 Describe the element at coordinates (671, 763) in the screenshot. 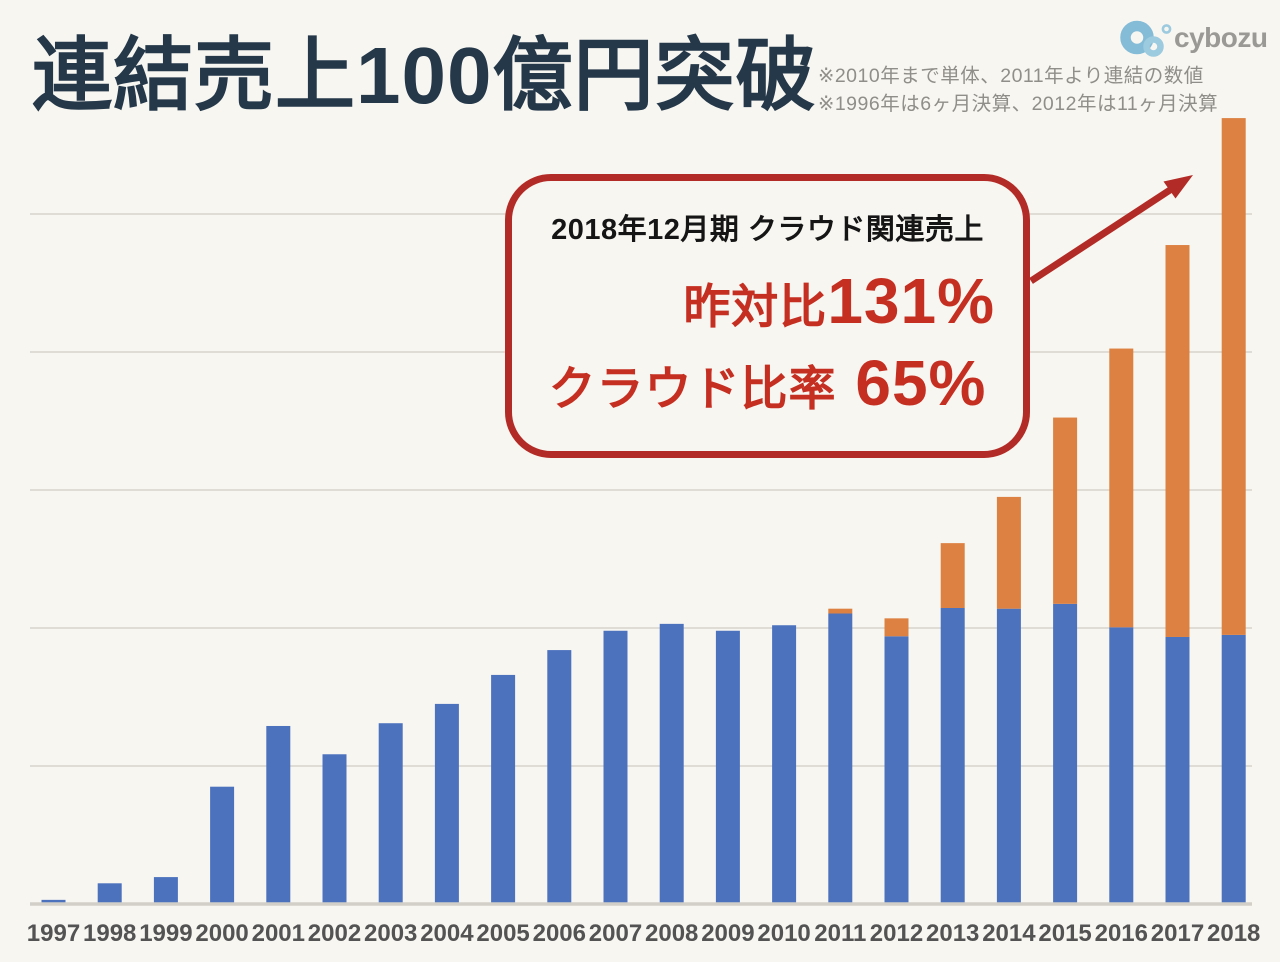

I see `bar-2008-base-revenue` at that location.